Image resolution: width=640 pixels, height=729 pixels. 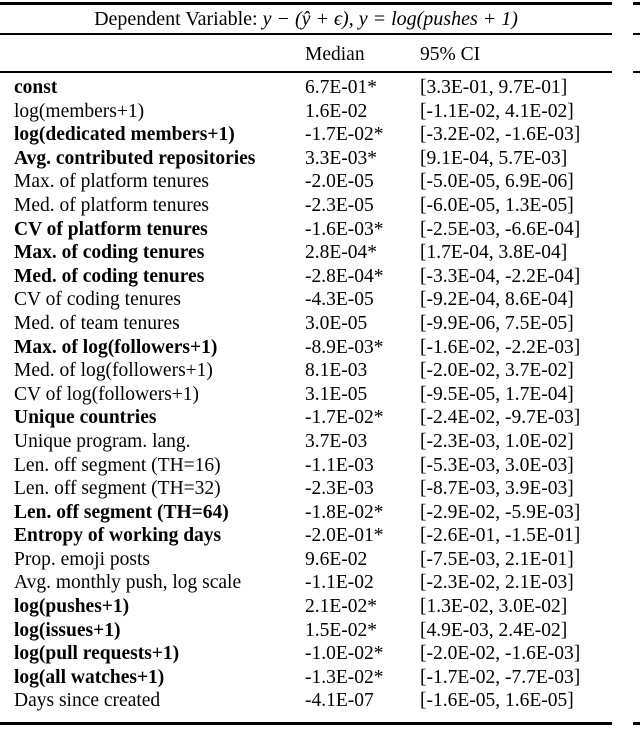 What do you see at coordinates (494, 607) in the screenshot?
I see `cell-ci: [1.3E-02, 3.0E-02]` at bounding box center [494, 607].